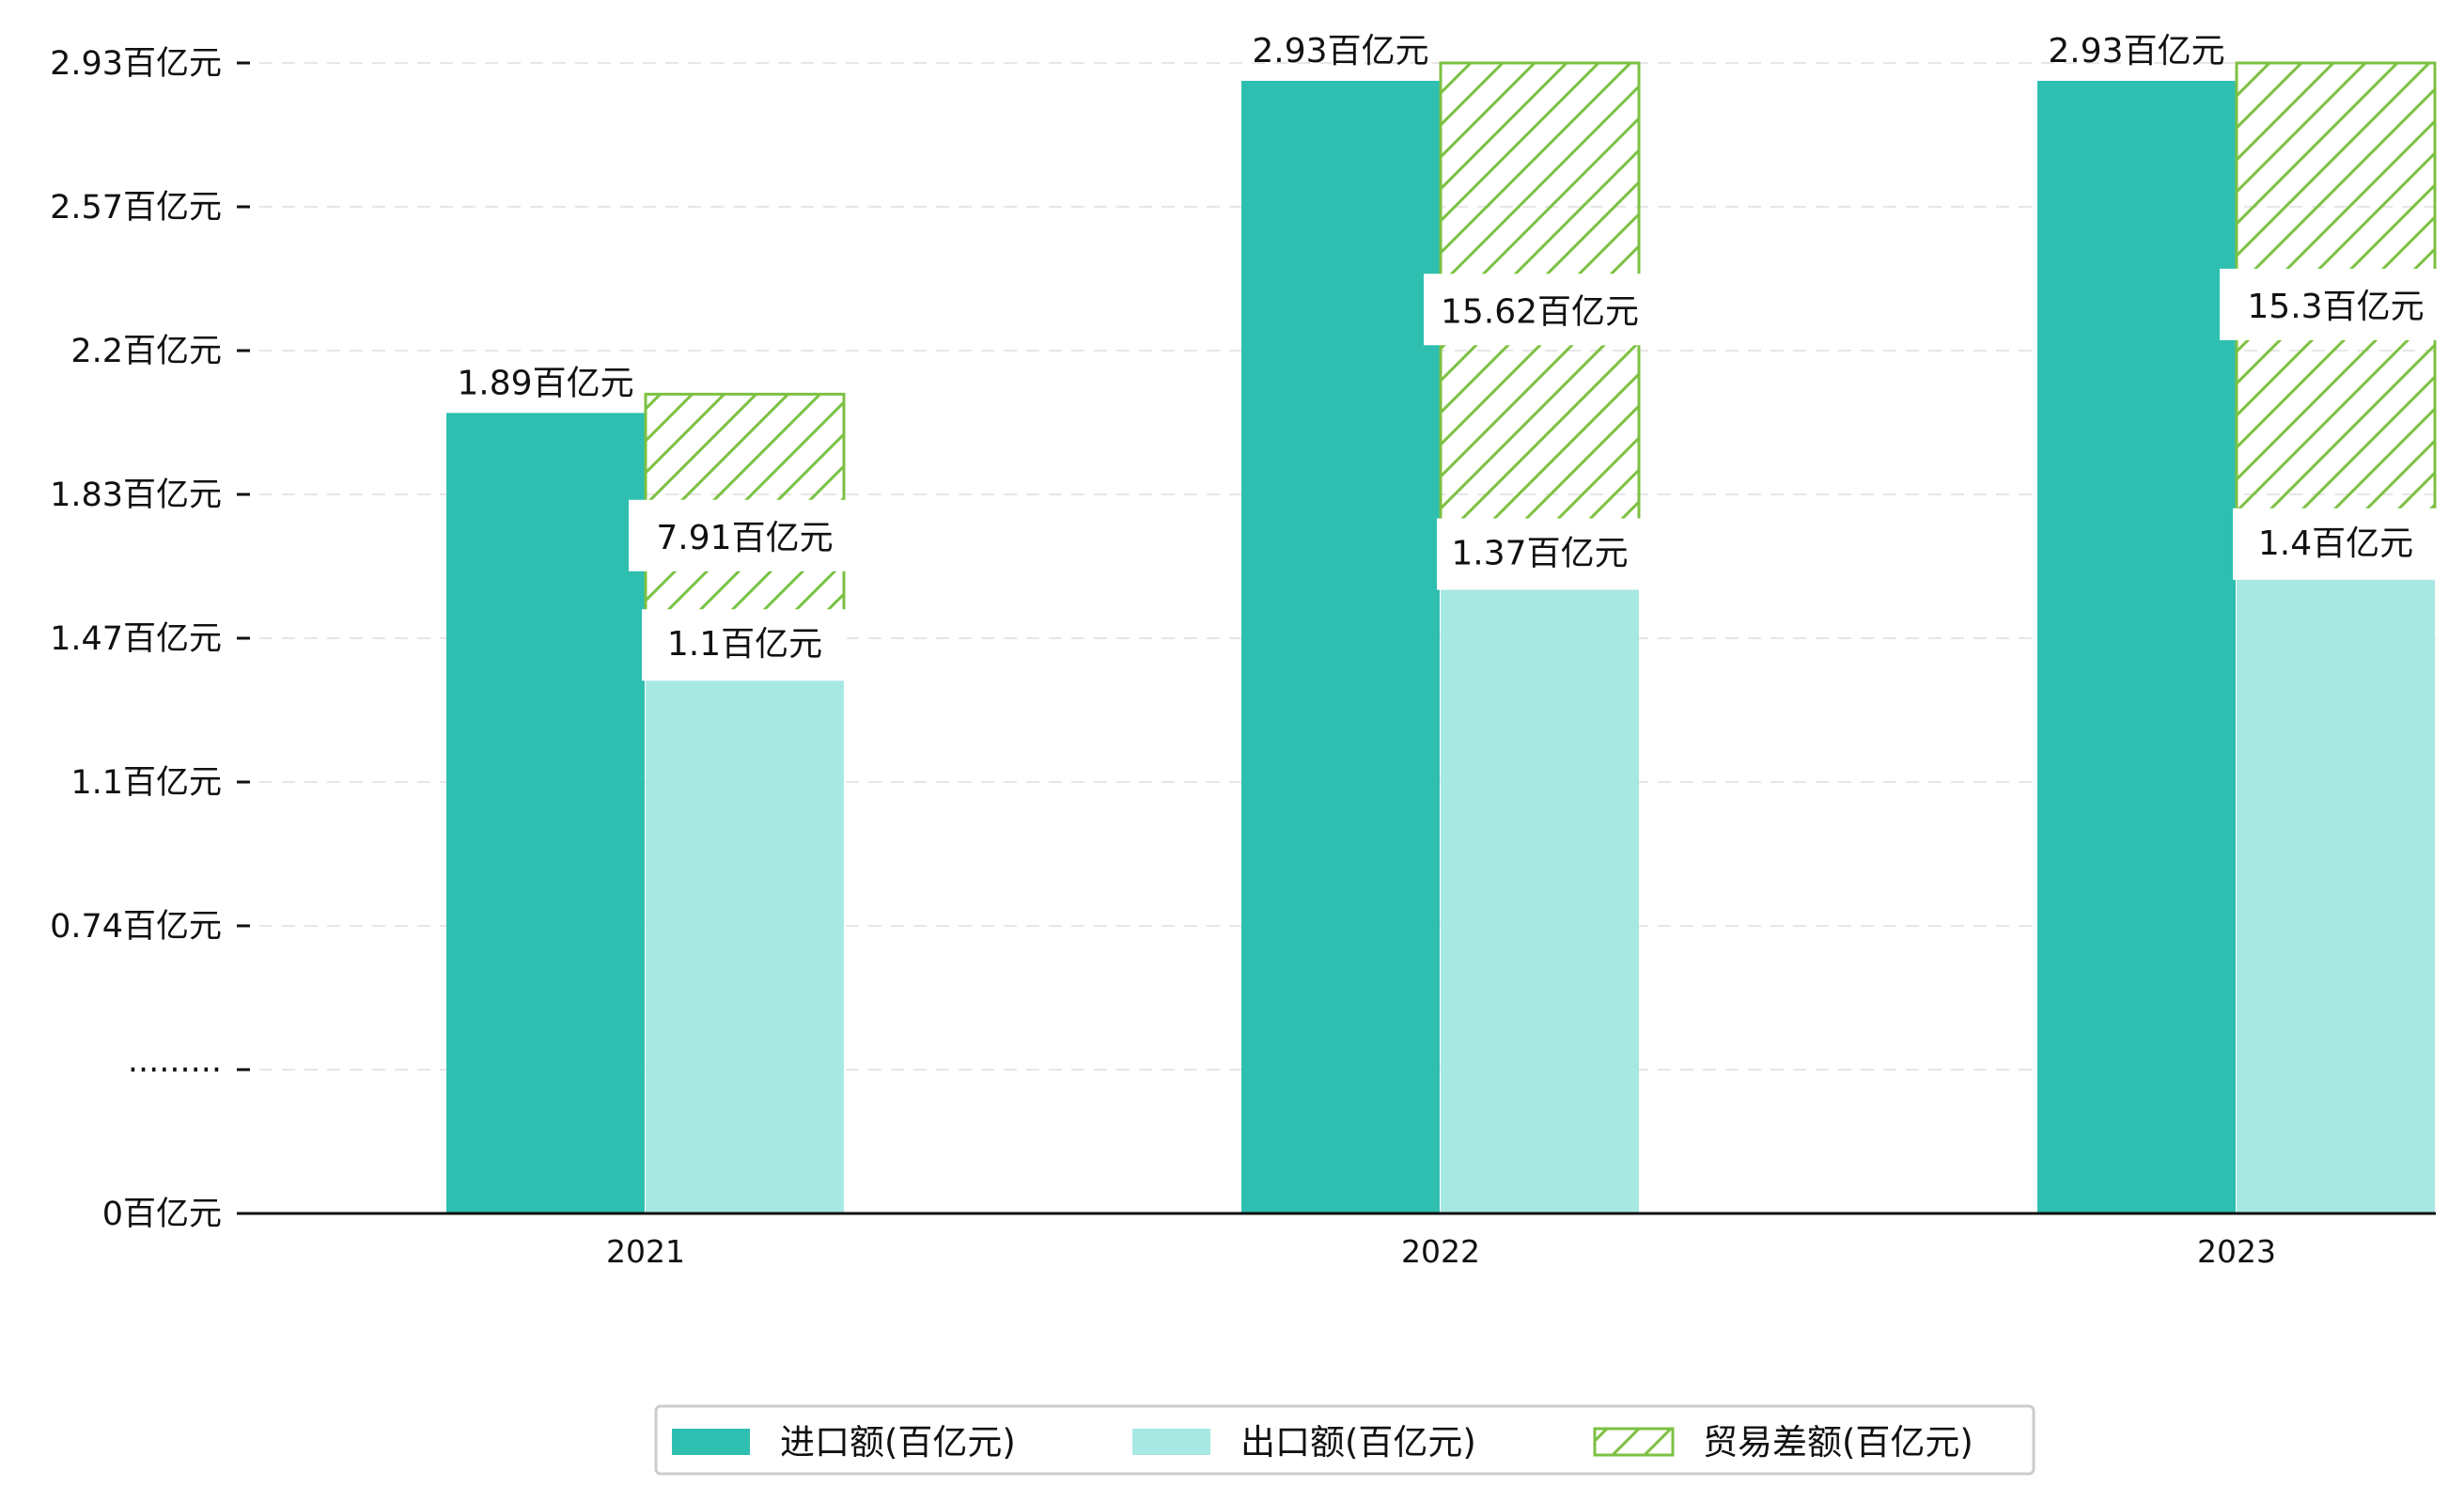 Image resolution: width=2464 pixels, height=1502 pixels. Describe the element at coordinates (136, 208) in the screenshot. I see `y-tick-label: 2.57百亿元` at that location.